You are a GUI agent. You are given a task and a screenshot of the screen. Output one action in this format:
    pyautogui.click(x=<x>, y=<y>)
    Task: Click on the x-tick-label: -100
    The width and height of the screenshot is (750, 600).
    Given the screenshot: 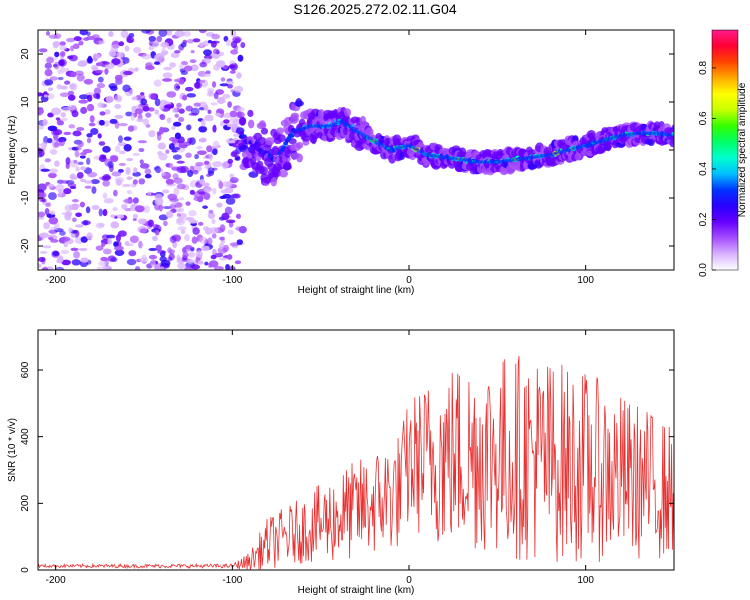 What is the action you would take?
    pyautogui.click(x=232, y=580)
    